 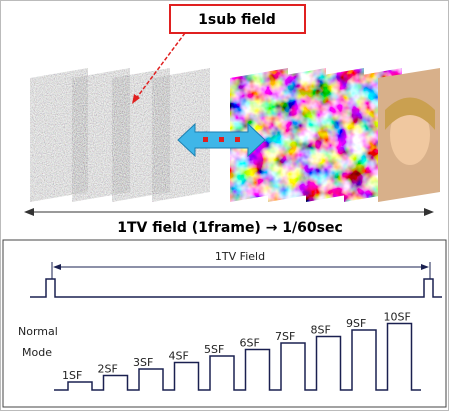 What do you see at coordinates (214, 349) in the screenshot?
I see `subfield-label: 5SF` at bounding box center [214, 349].